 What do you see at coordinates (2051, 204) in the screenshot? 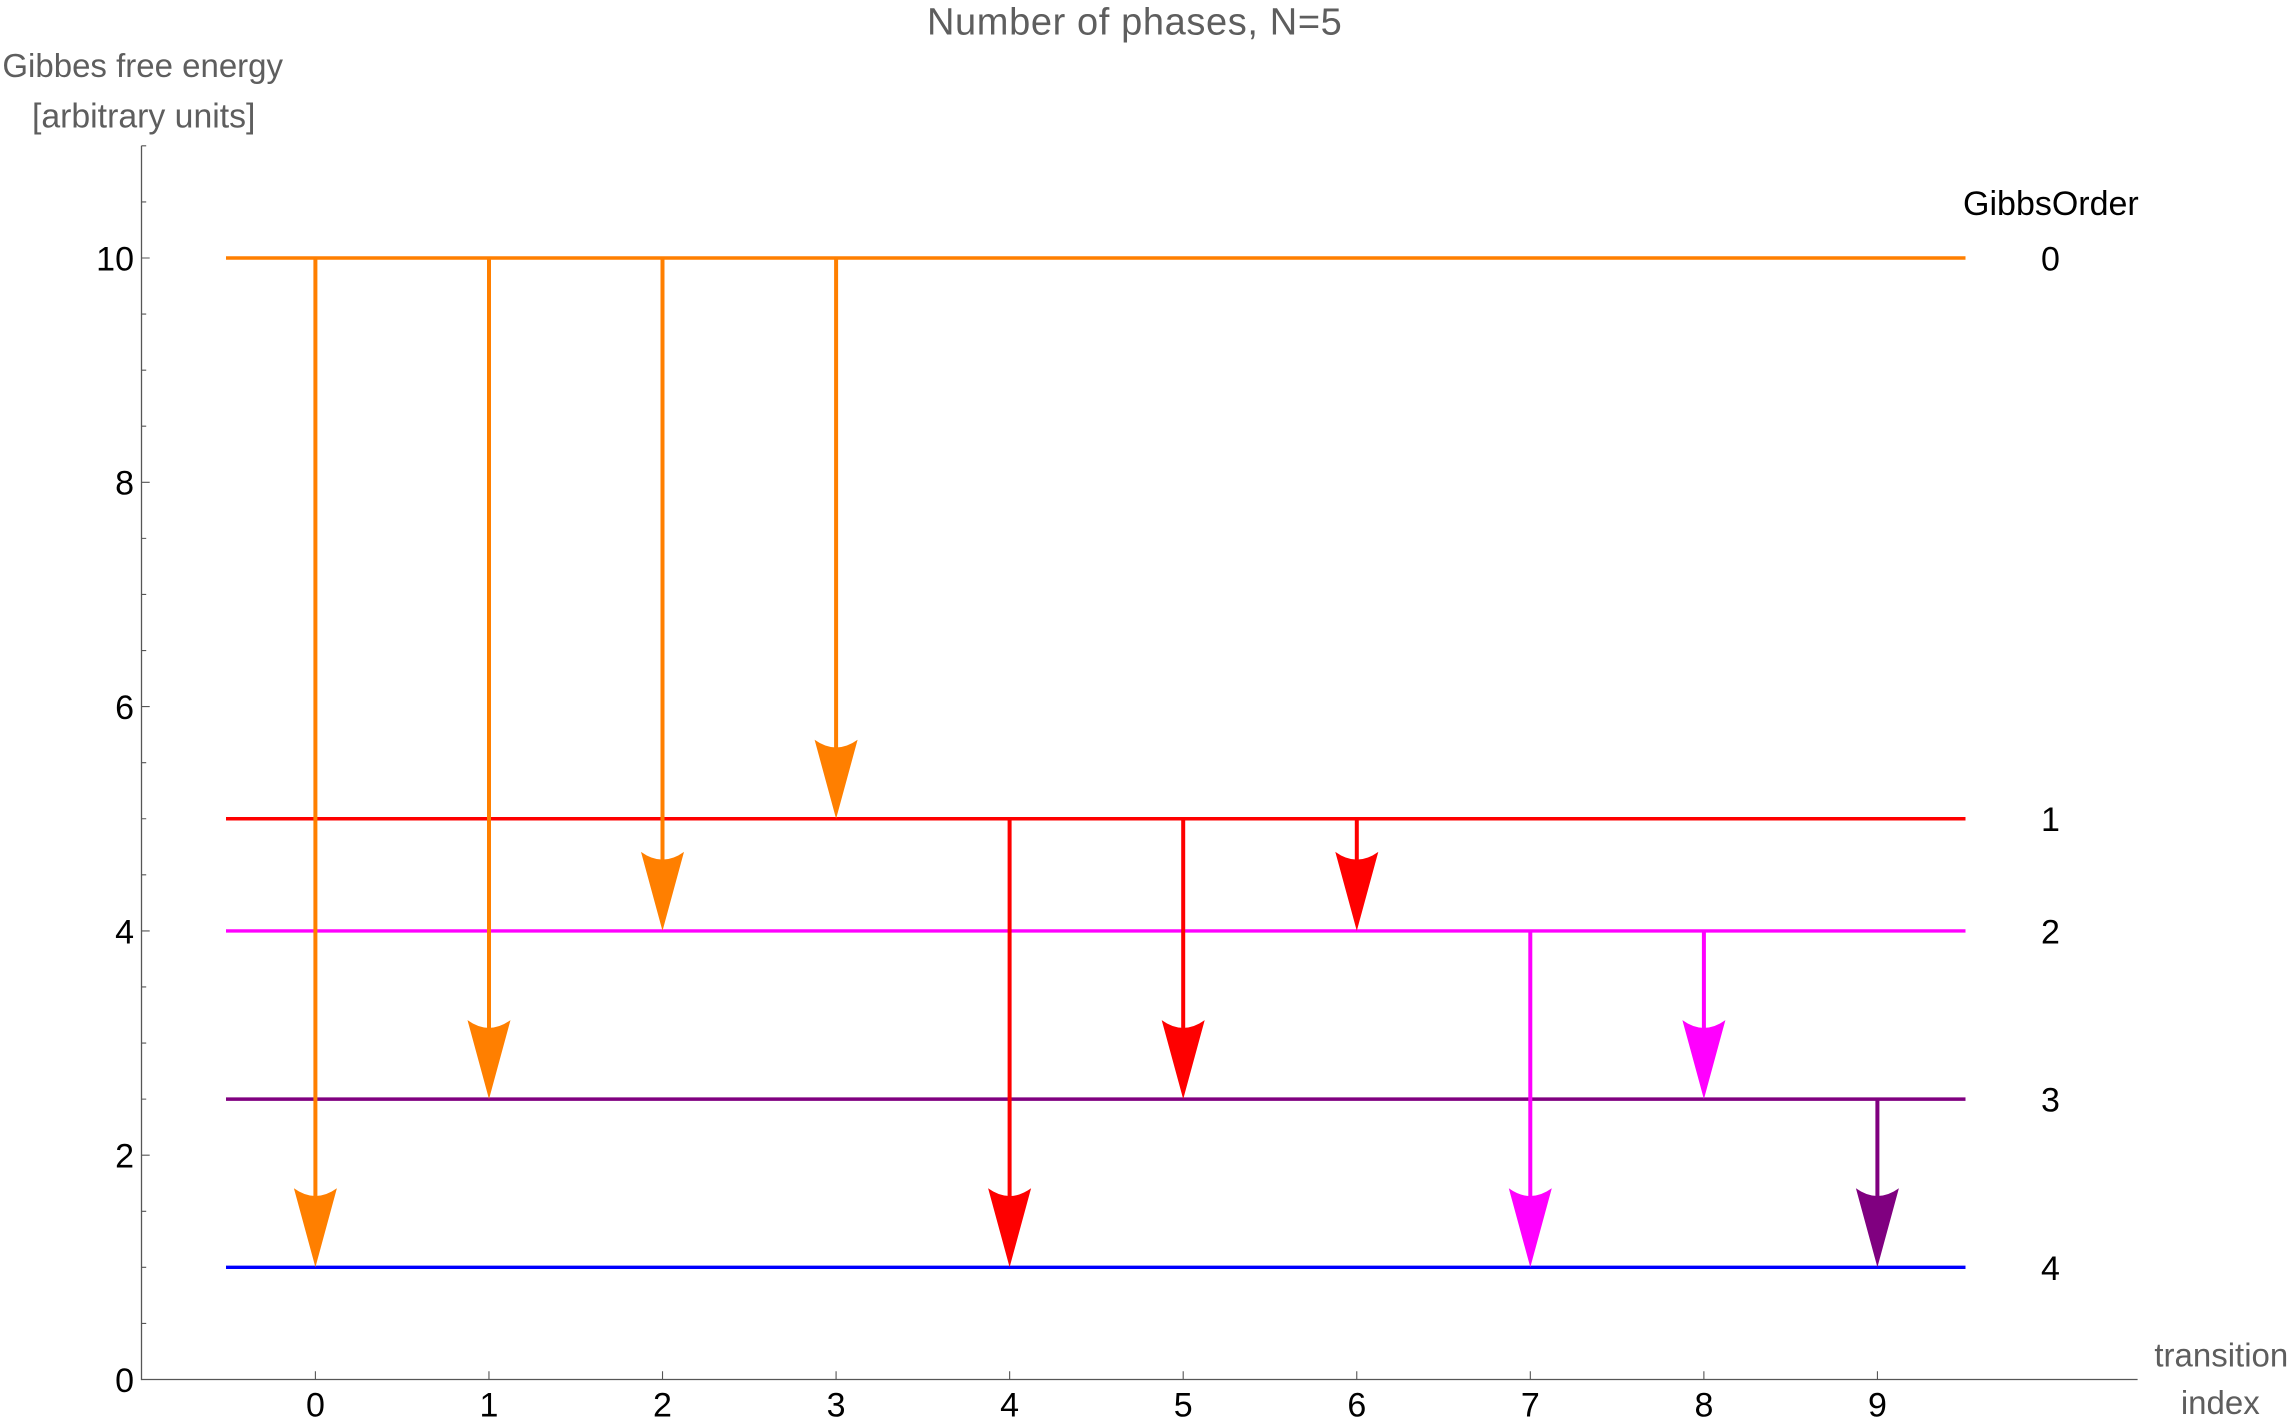
I see `svg-text: GibbsOrder` at bounding box center [2051, 204].